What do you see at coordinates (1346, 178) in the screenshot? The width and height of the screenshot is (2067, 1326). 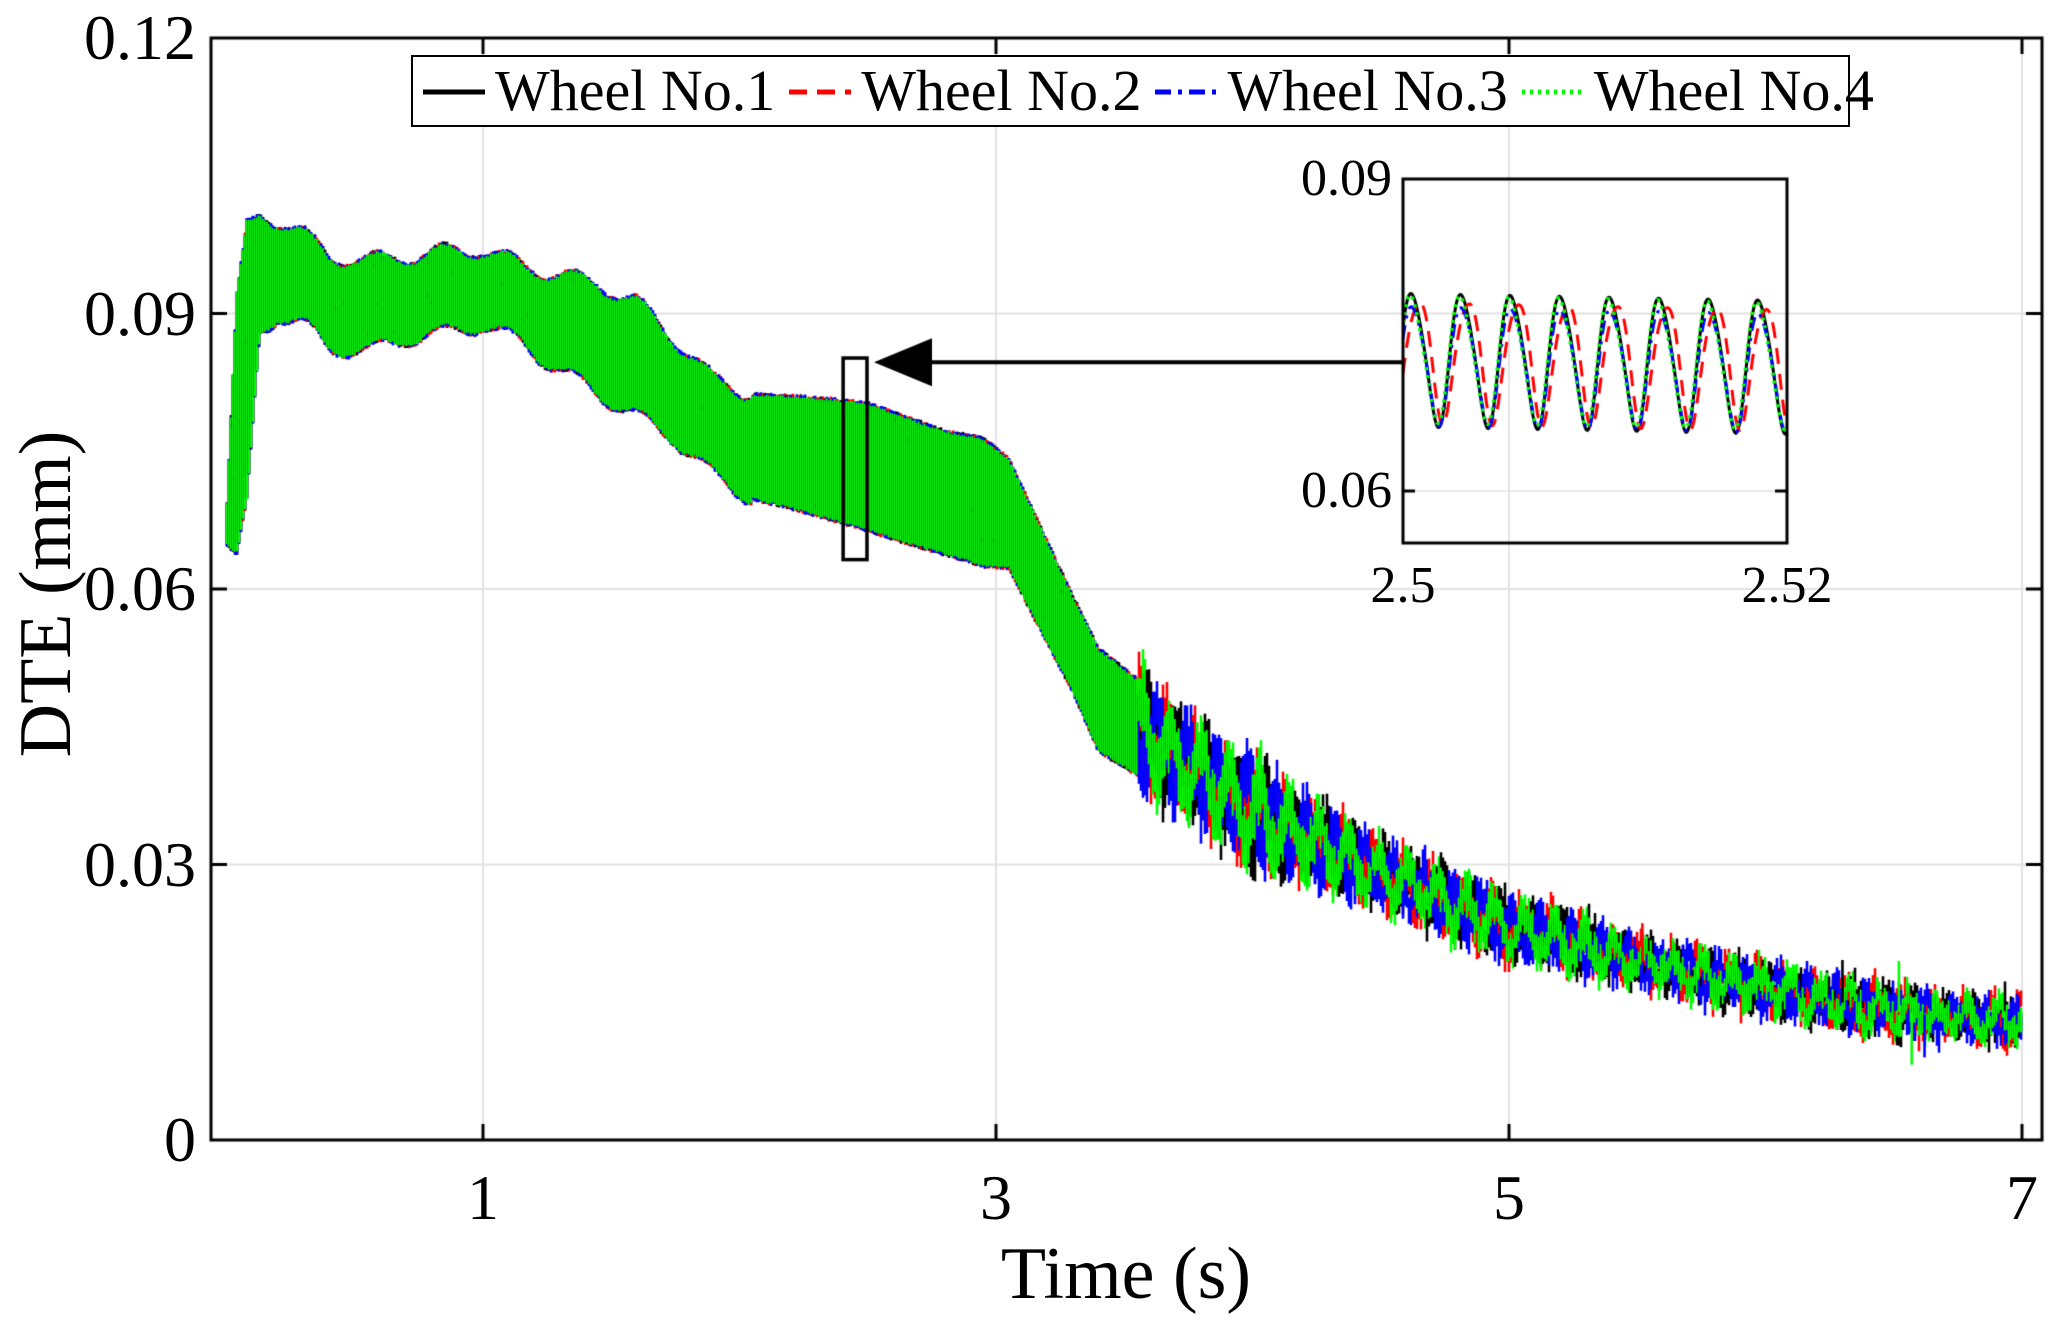 I see `inset-y-tick-label-0.09: 0.09` at bounding box center [1346, 178].